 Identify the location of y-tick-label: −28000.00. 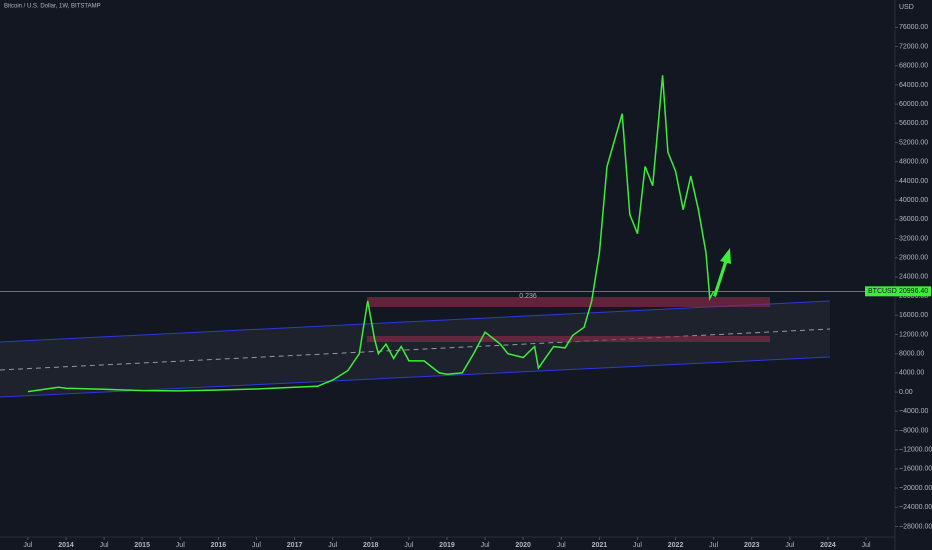
(915, 526).